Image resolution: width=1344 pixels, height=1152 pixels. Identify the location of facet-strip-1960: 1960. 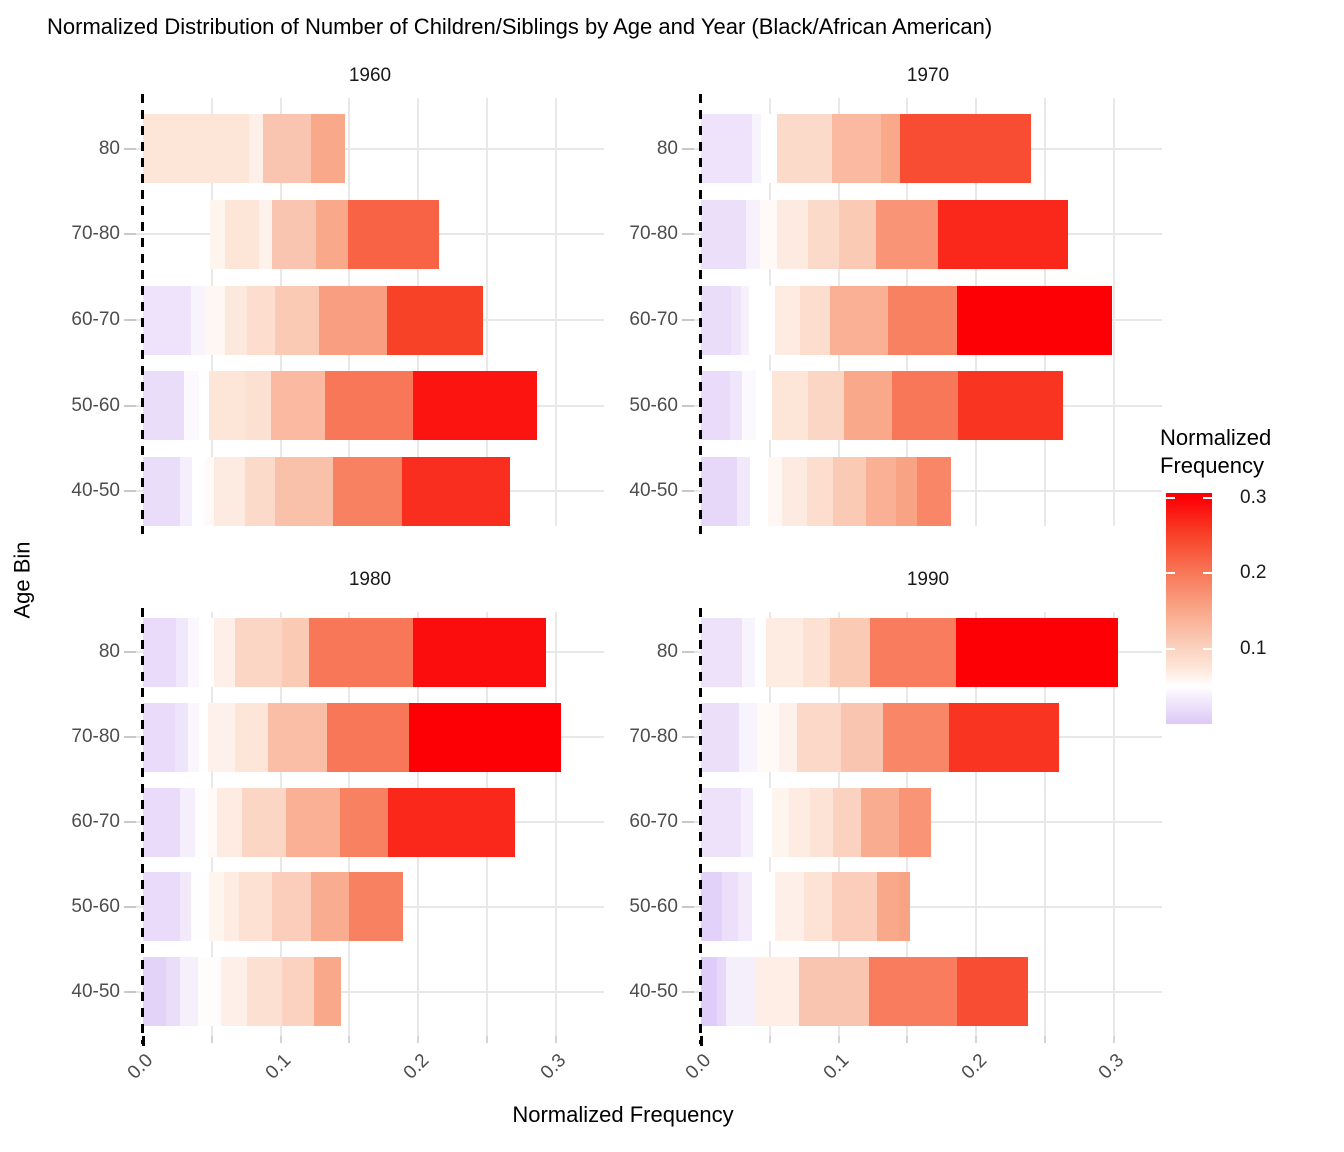
(370, 75).